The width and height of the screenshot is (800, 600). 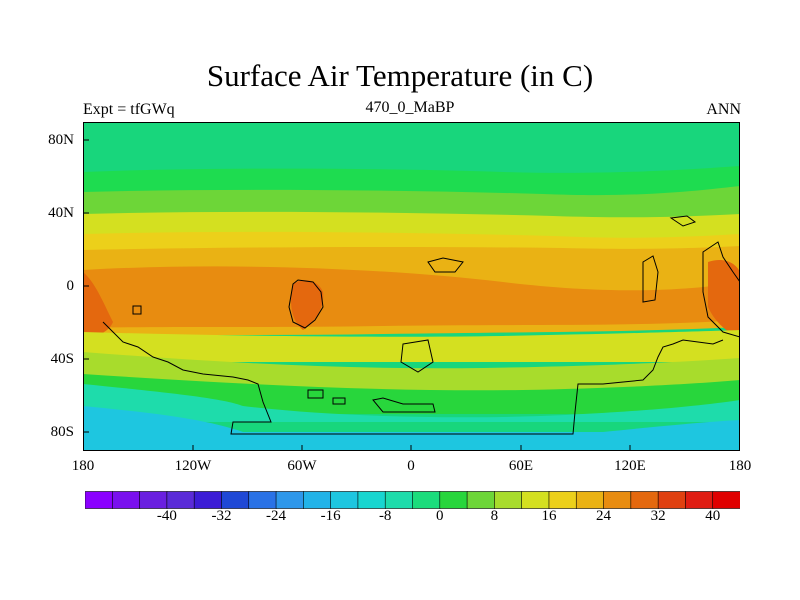 What do you see at coordinates (70, 286) in the screenshot?
I see `lat-tick-0: 0` at bounding box center [70, 286].